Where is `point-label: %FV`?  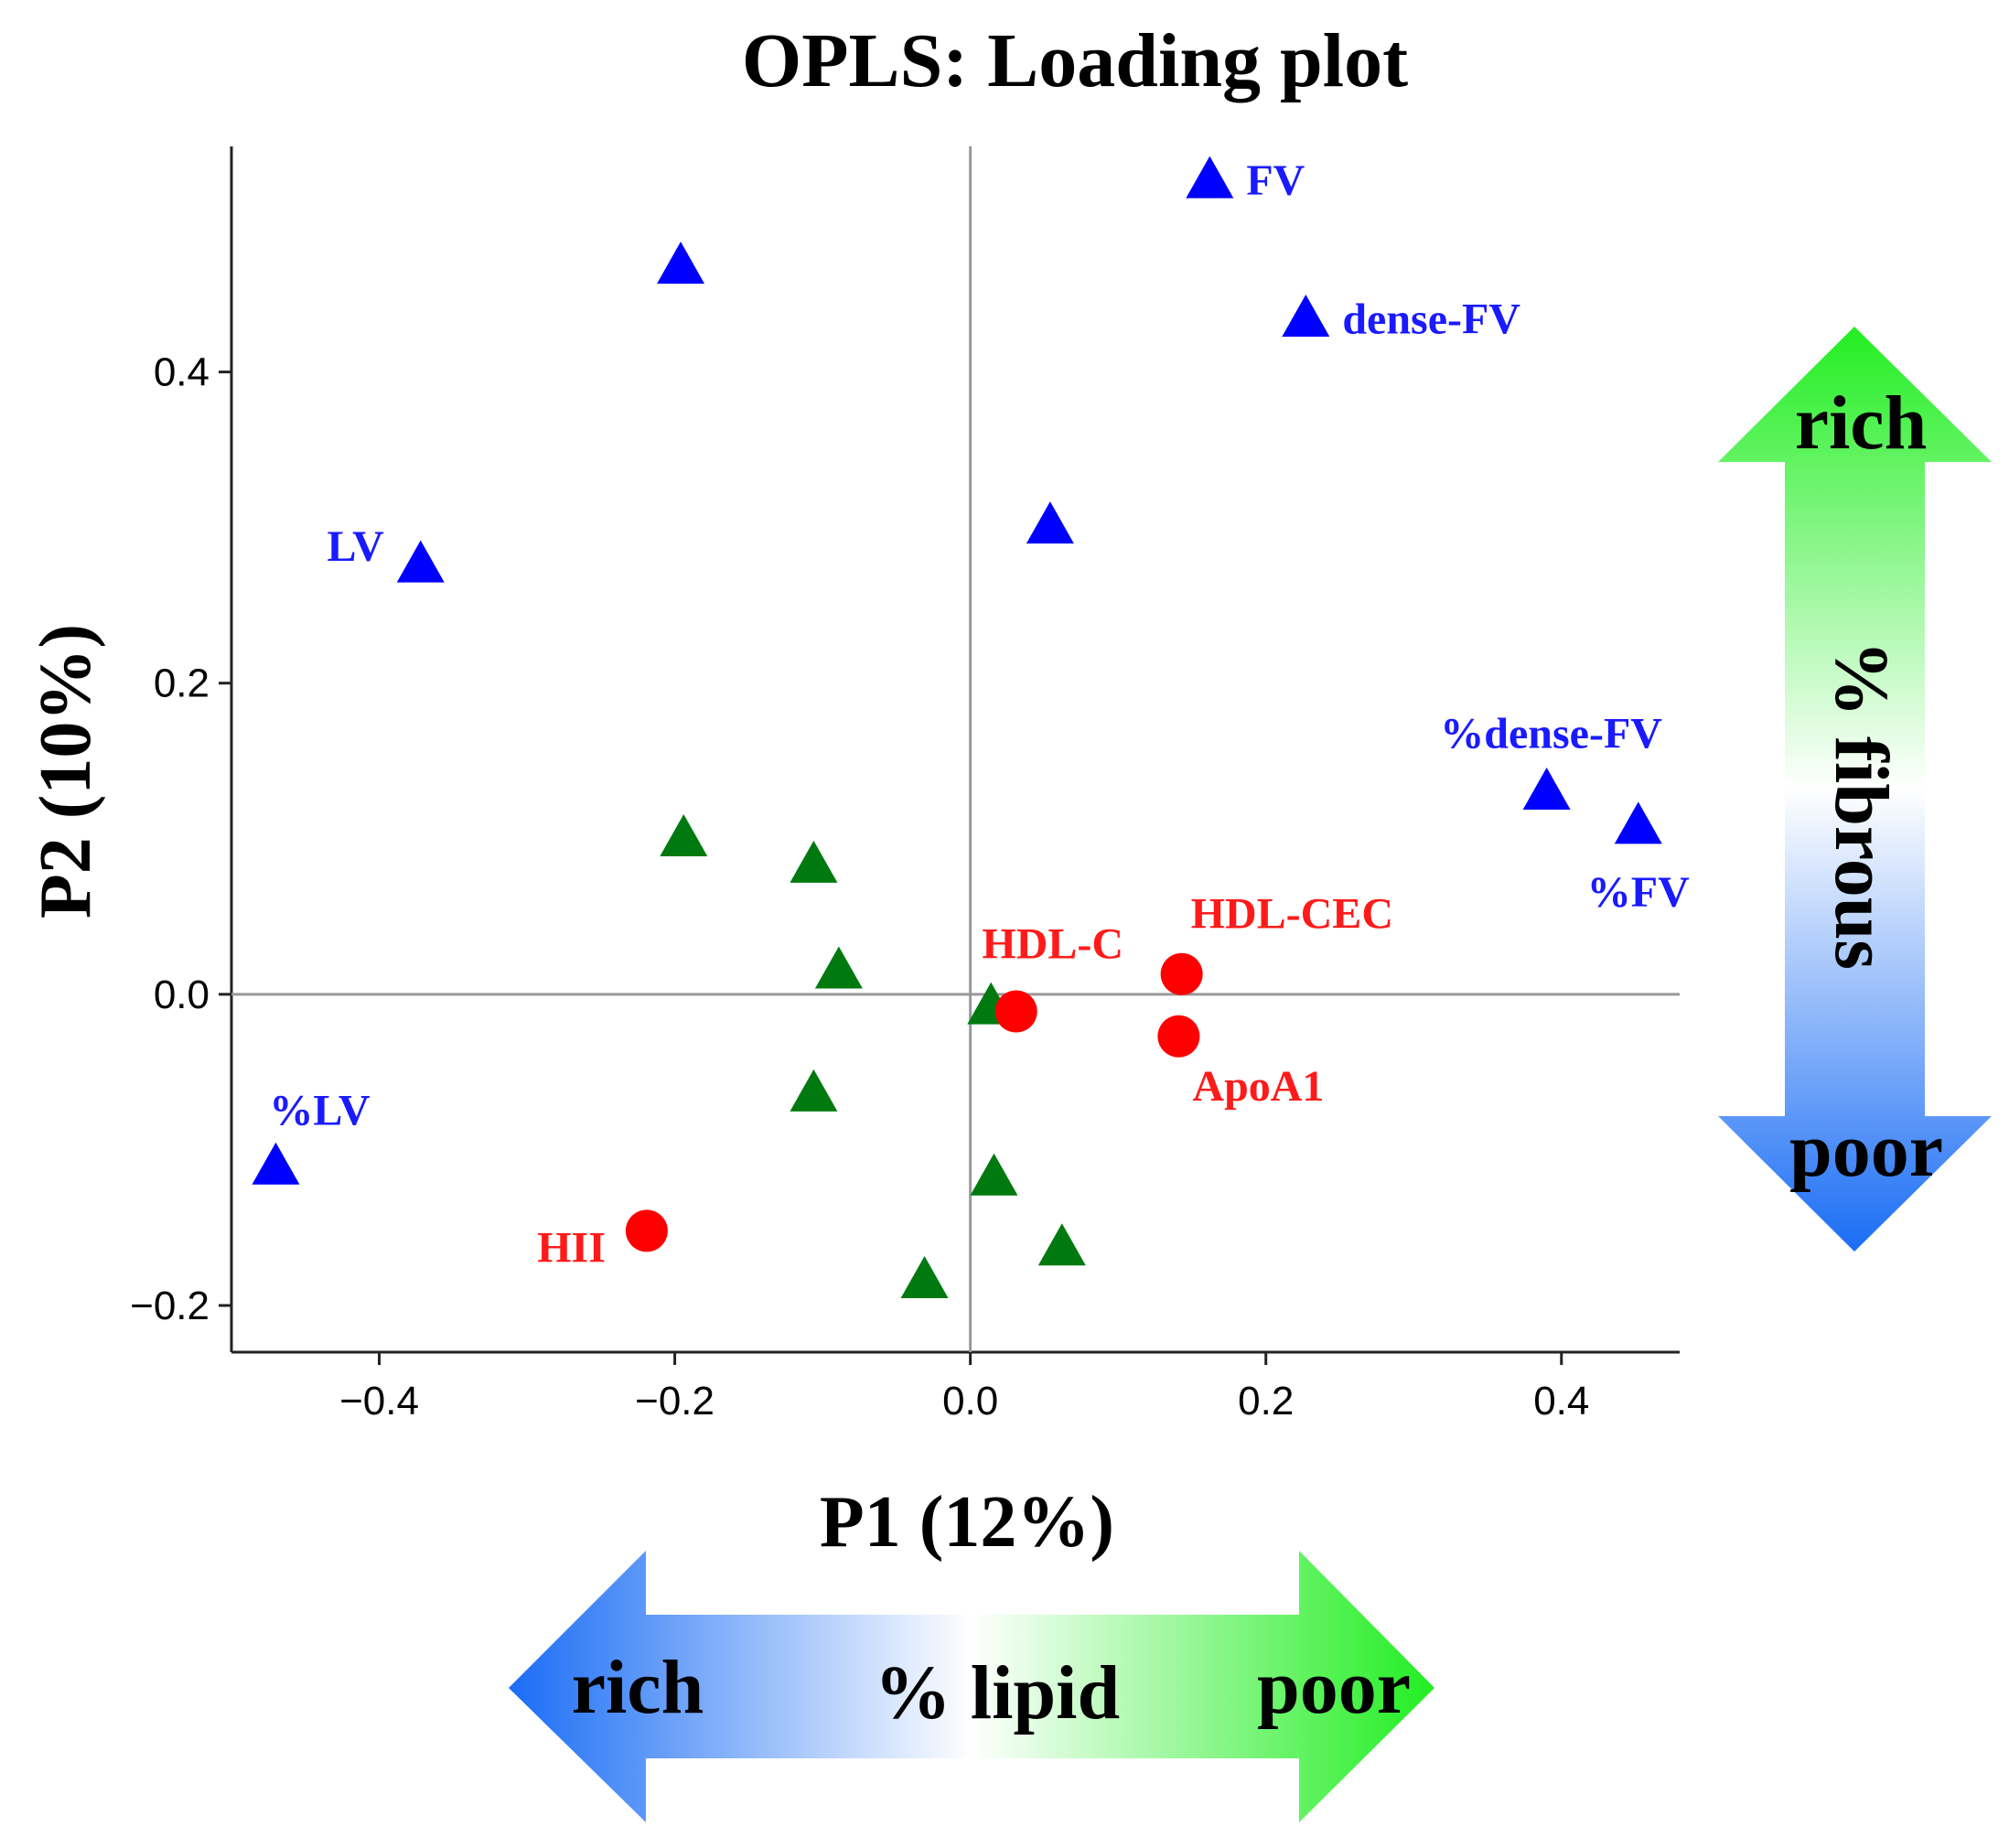
point-label: %FV is located at coordinates (1639, 893).